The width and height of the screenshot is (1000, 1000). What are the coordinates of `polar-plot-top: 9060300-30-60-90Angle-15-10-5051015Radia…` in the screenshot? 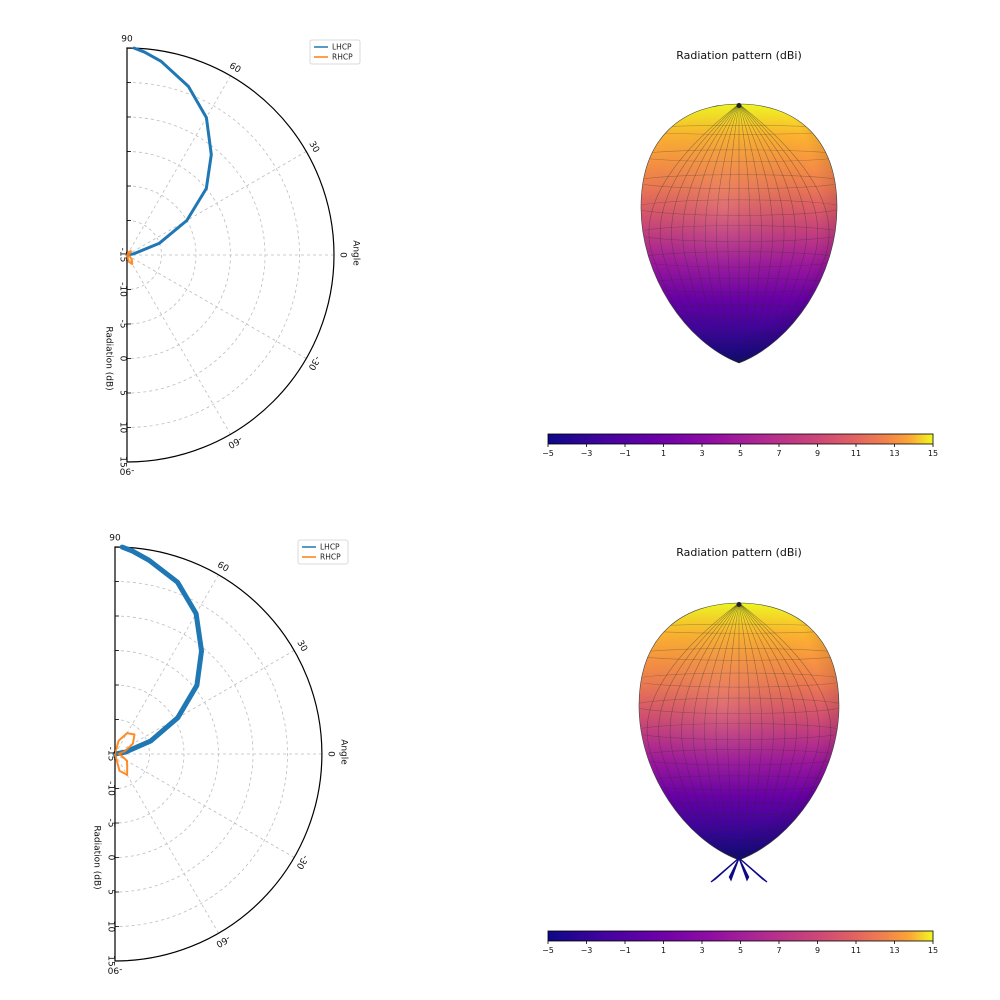 It's located at (232, 255).